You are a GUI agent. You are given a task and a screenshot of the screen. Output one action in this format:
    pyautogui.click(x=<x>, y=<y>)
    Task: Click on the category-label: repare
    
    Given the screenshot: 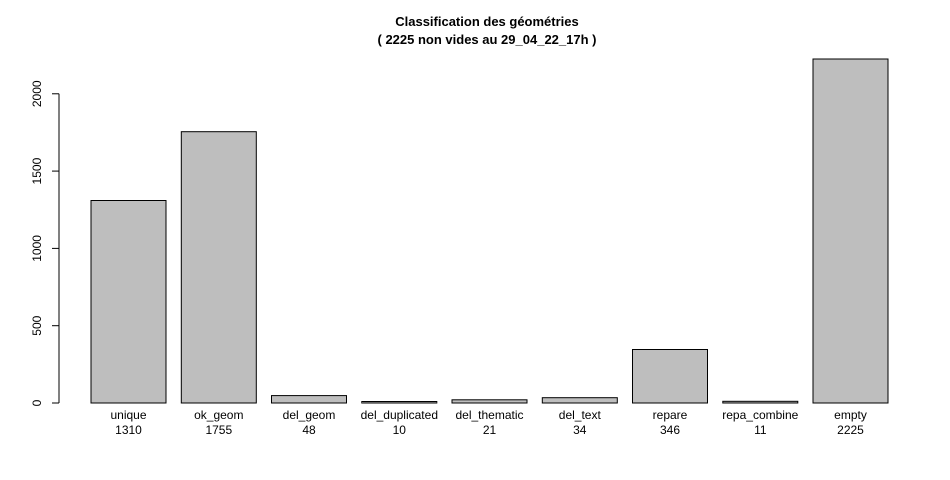 What is the action you would take?
    pyautogui.click(x=670, y=415)
    